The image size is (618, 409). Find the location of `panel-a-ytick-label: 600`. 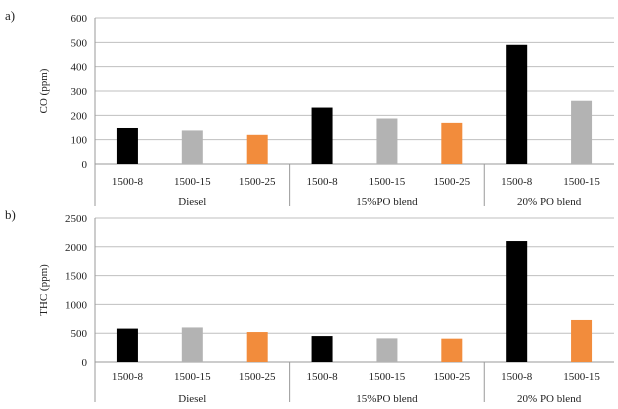

panel-a-ytick-label: 600 is located at coordinates (79, 19).